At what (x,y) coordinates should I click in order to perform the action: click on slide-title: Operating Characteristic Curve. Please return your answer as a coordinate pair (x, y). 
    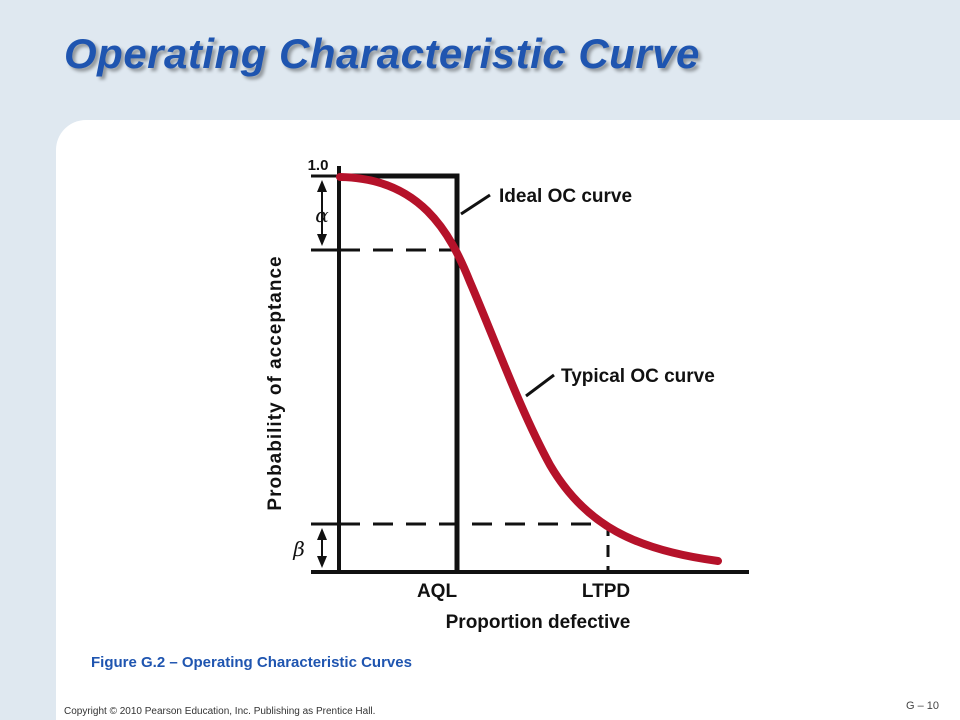
    Looking at the image, I should click on (382, 53).